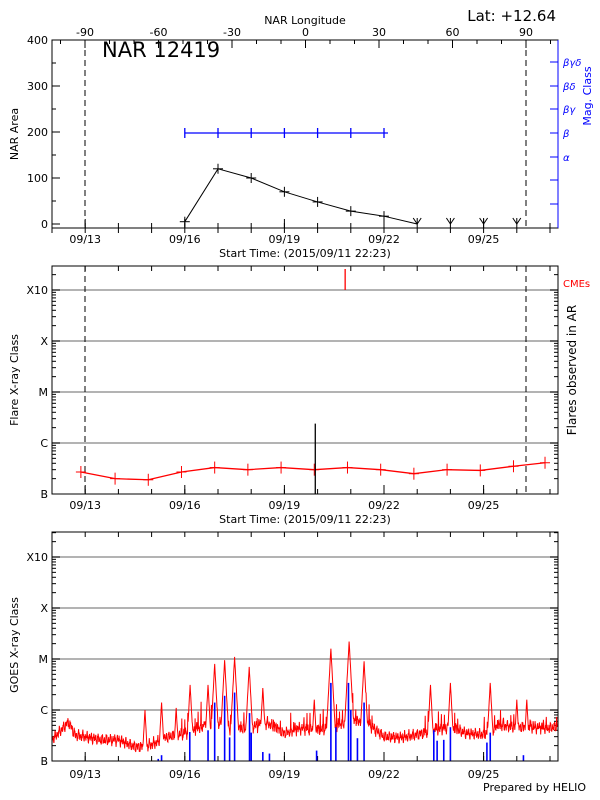 Image resolution: width=600 pixels, height=800 pixels. Describe the element at coordinates (305, 253) in the screenshot. I see `area-x-label: Start Time: (2015/09/11 22:23)` at that location.